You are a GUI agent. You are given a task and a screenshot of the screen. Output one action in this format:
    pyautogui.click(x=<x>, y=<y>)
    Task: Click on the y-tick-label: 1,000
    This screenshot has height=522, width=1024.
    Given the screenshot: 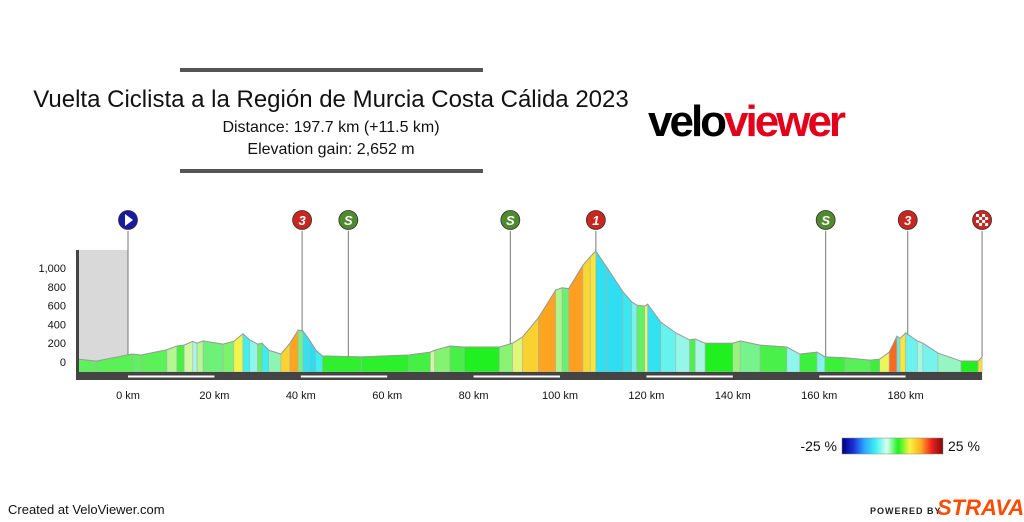 What is the action you would take?
    pyautogui.click(x=52, y=269)
    